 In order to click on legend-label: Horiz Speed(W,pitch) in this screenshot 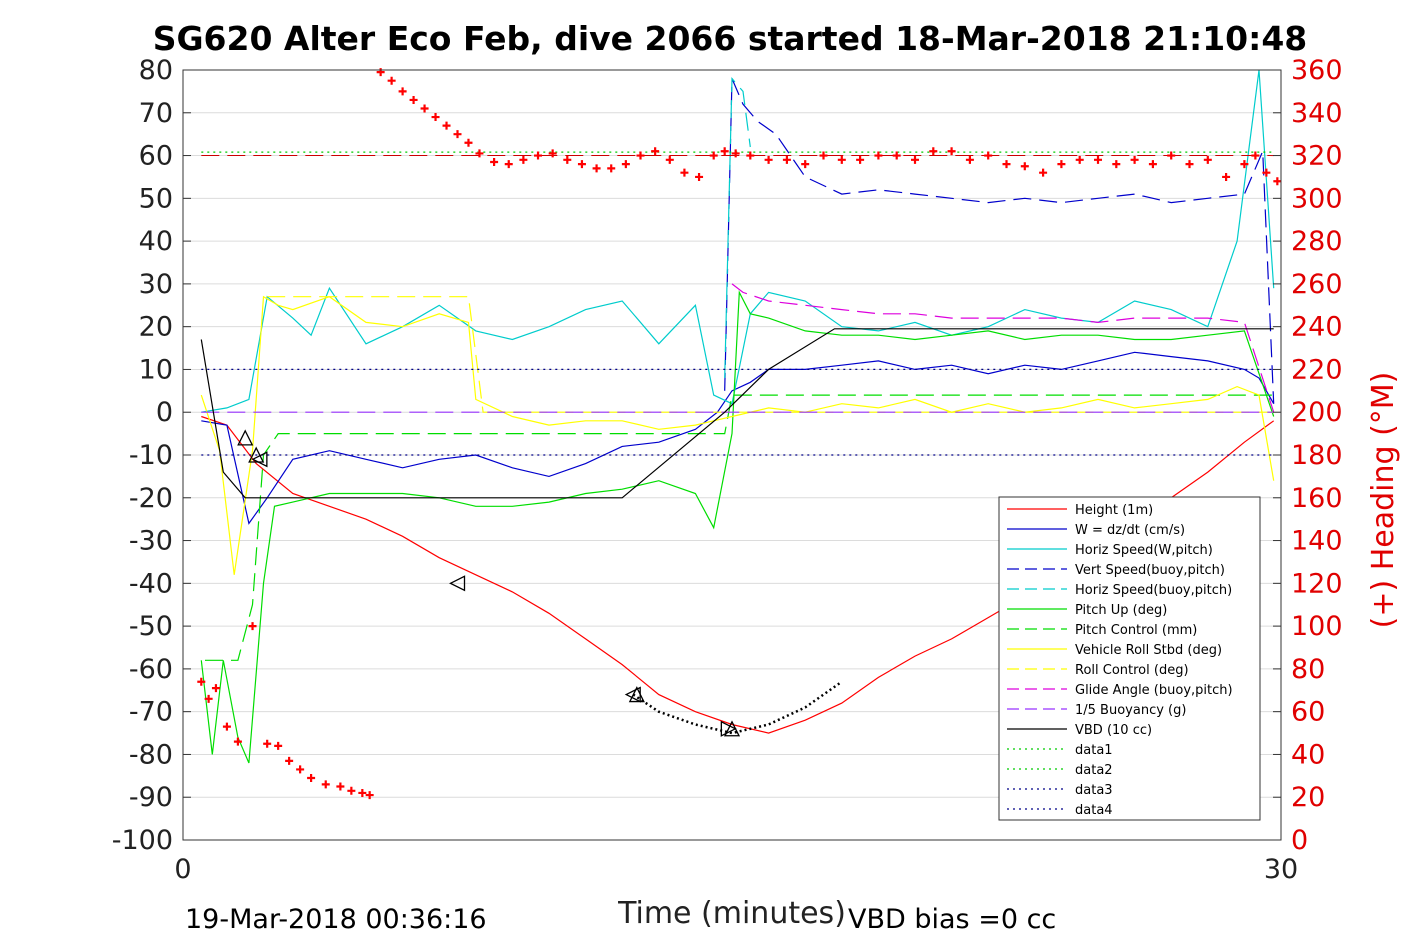, I will do `click(1144, 550)`.